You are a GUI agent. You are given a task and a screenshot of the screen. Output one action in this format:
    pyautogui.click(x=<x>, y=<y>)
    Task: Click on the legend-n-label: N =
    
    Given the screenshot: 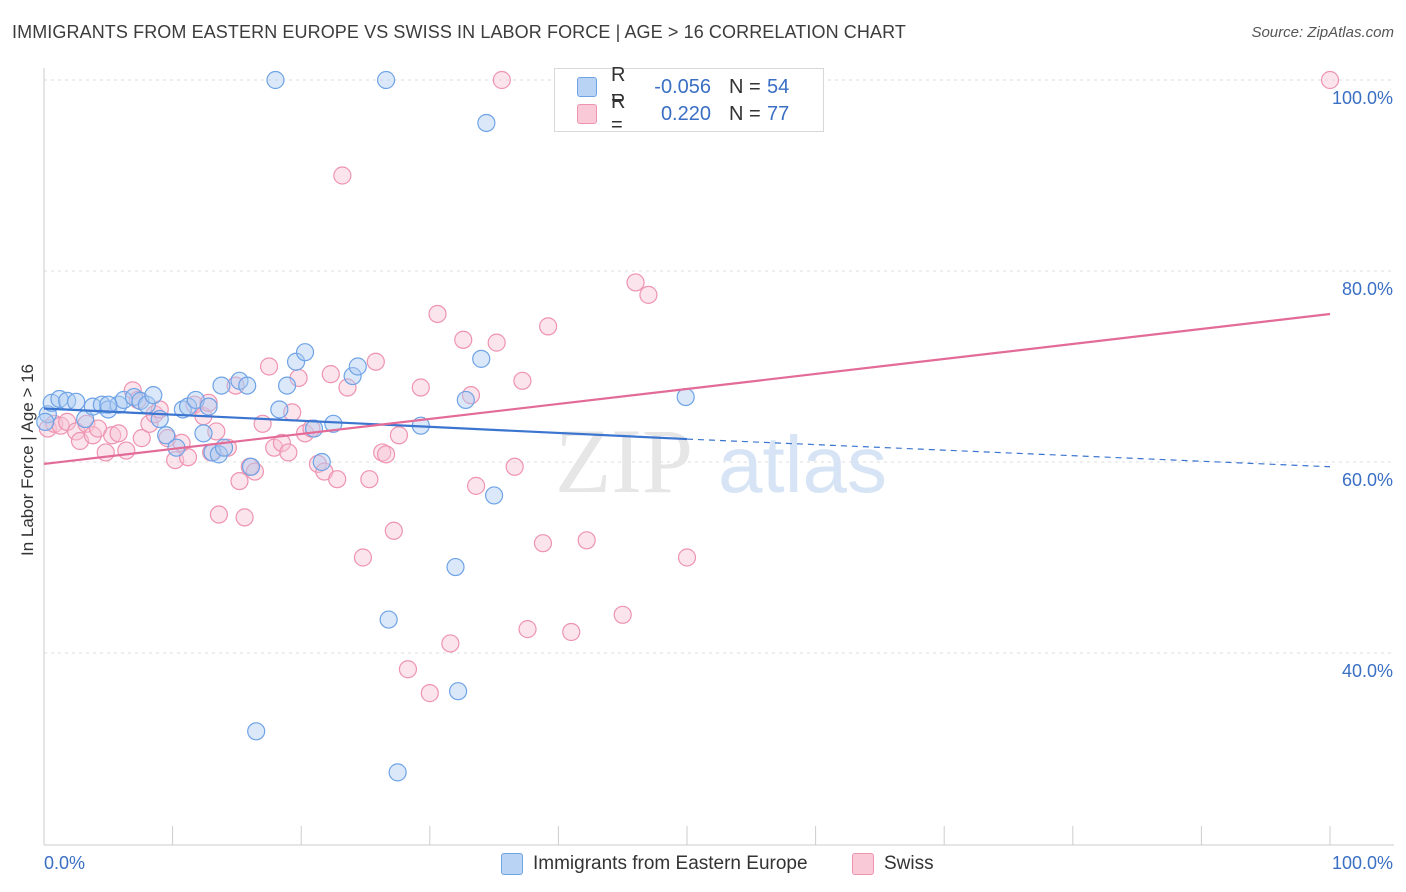 What is the action you would take?
    pyautogui.click(x=745, y=86)
    